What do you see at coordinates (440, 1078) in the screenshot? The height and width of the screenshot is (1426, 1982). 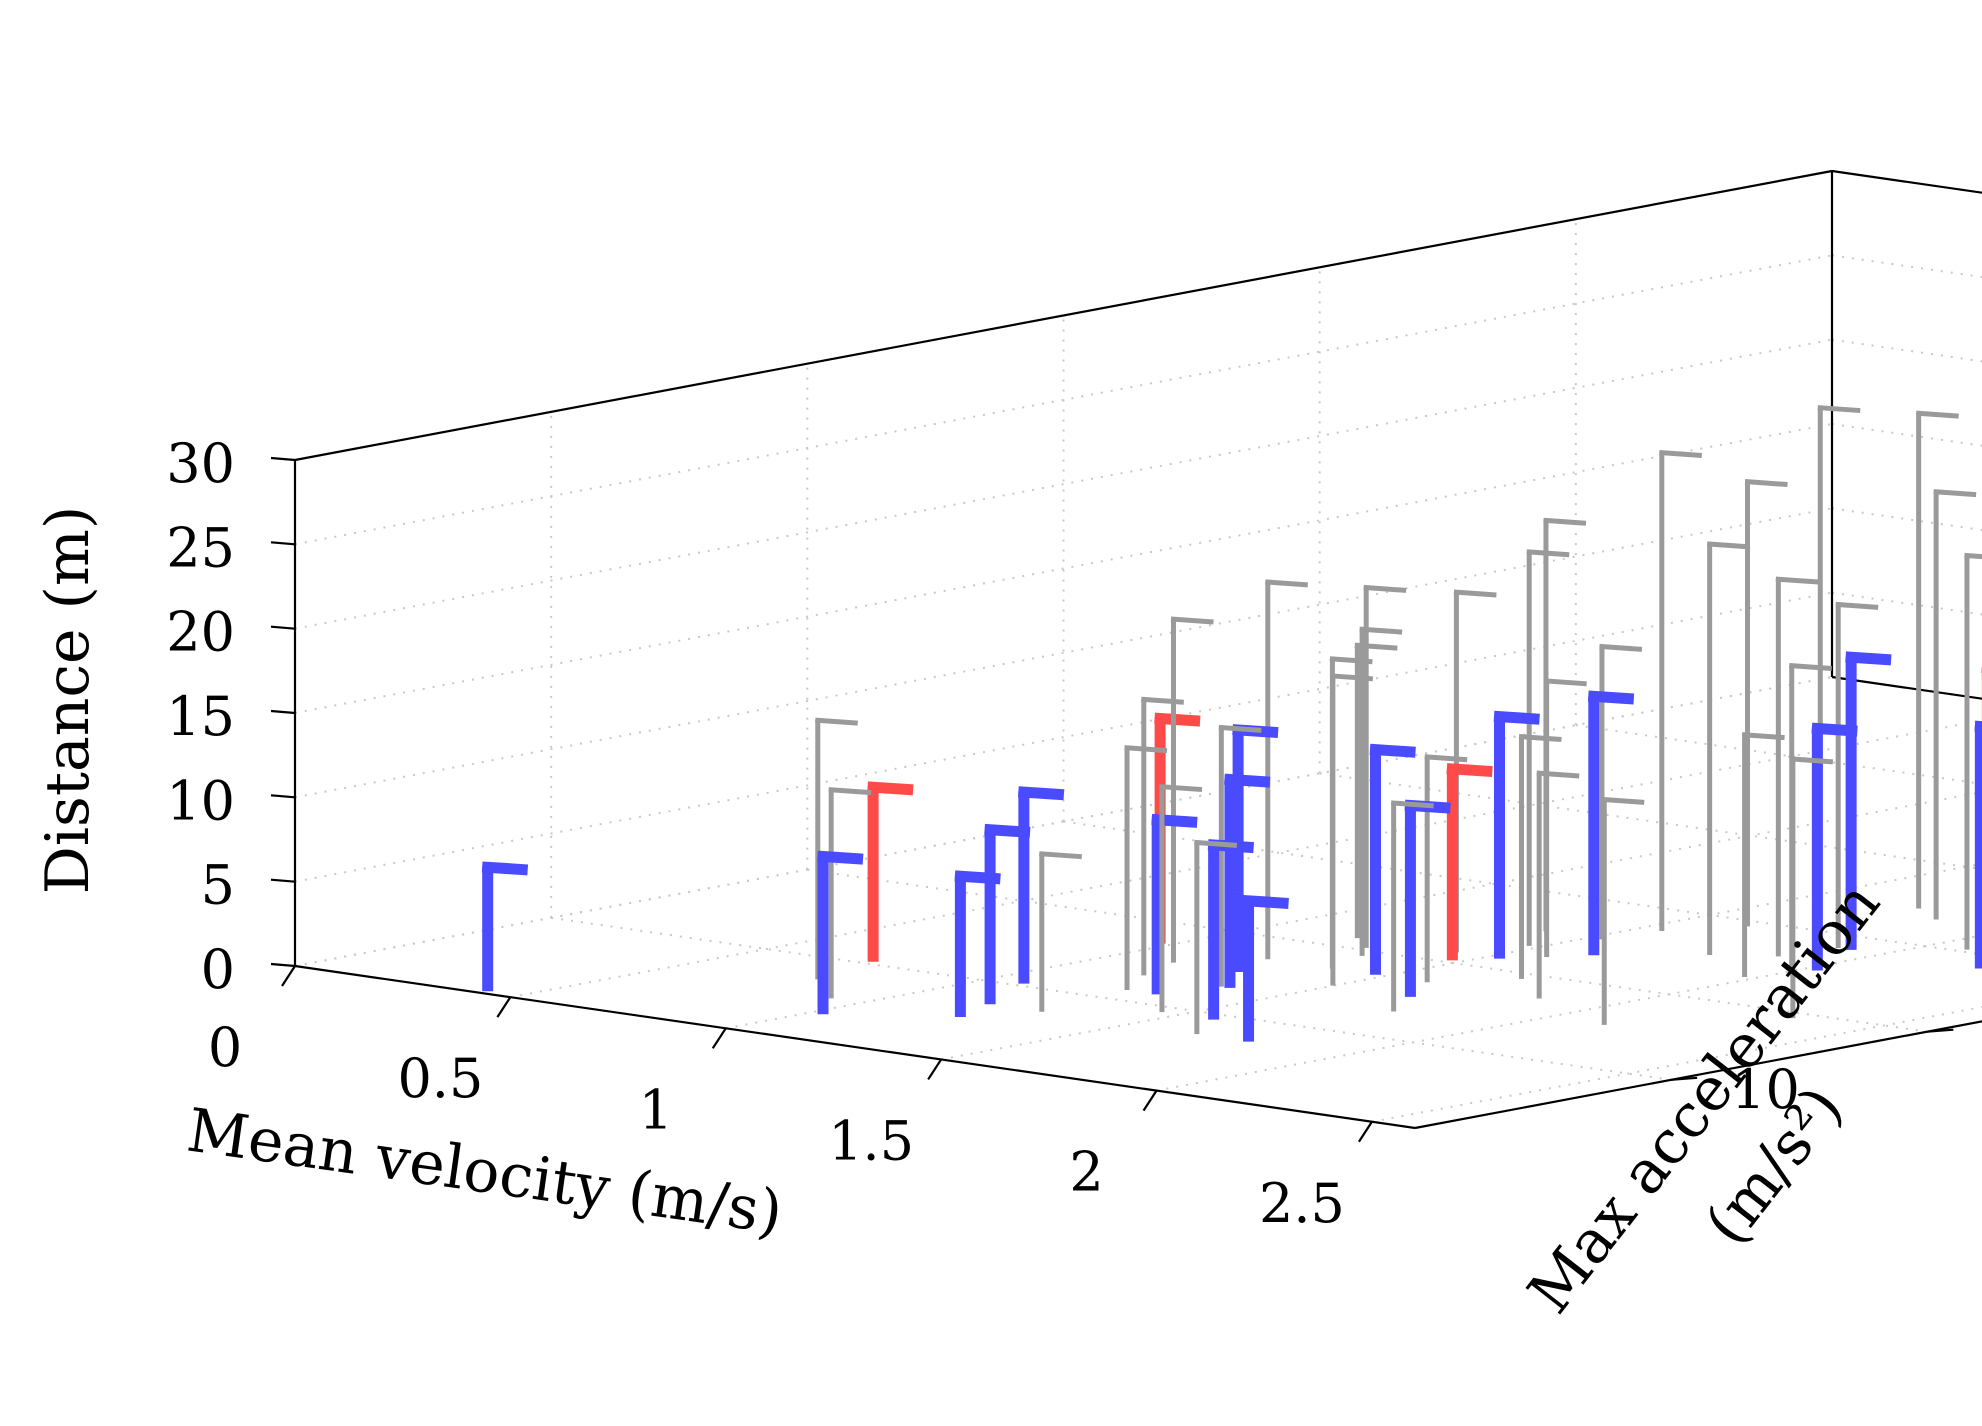 I see `x-tick-label-1: 0.5` at bounding box center [440, 1078].